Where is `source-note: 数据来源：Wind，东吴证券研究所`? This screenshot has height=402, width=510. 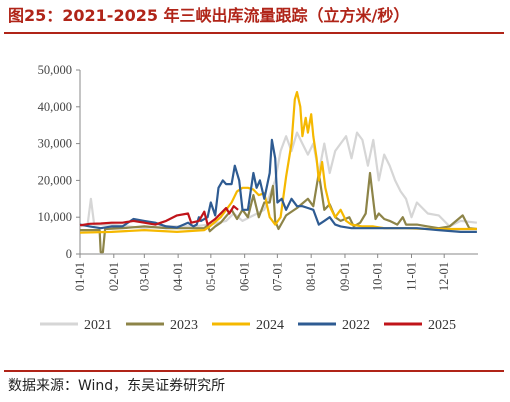
source-note: 数据来源：Wind，东吴证券研究所 is located at coordinates (117, 386).